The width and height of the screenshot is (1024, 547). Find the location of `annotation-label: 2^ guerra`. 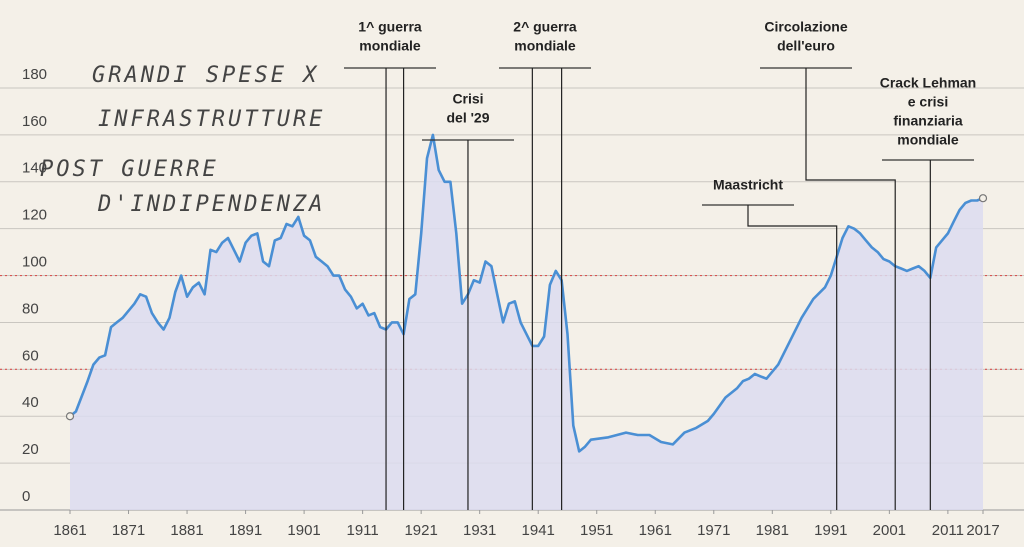

annotation-label: 2^ guerra is located at coordinates (545, 27).